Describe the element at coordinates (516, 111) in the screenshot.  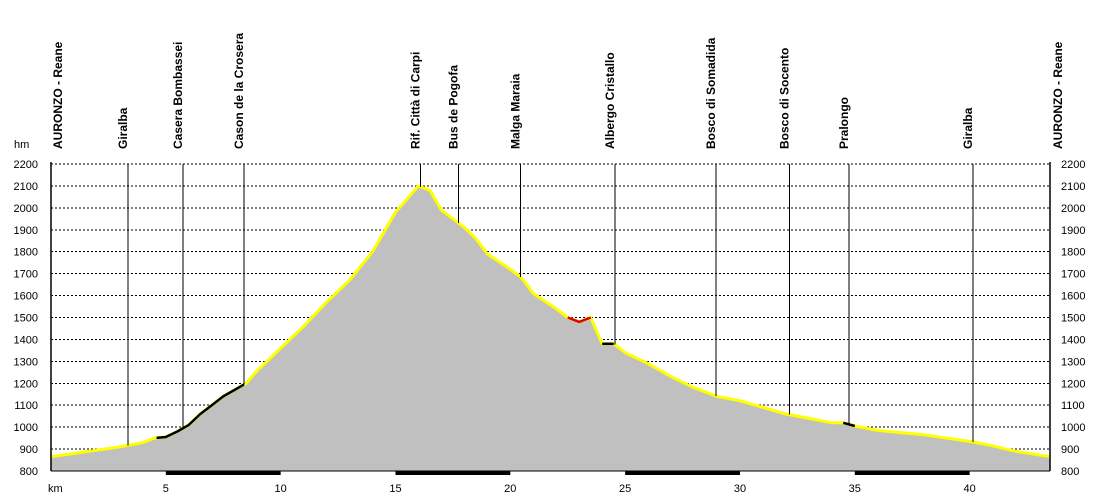
I see `waypoint-label: Malga Maraia` at that location.